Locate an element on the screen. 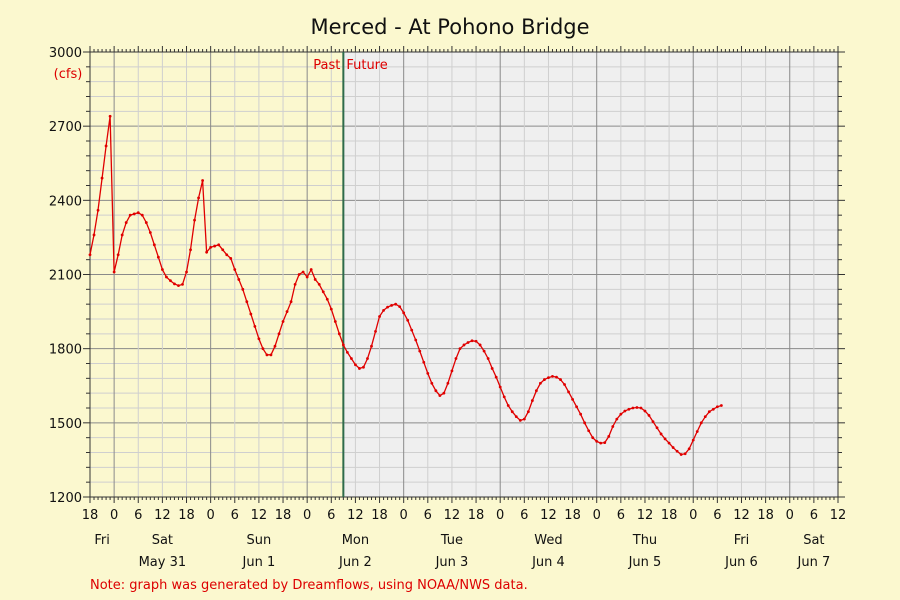  y-tick-label: 2700 is located at coordinates (65, 127).